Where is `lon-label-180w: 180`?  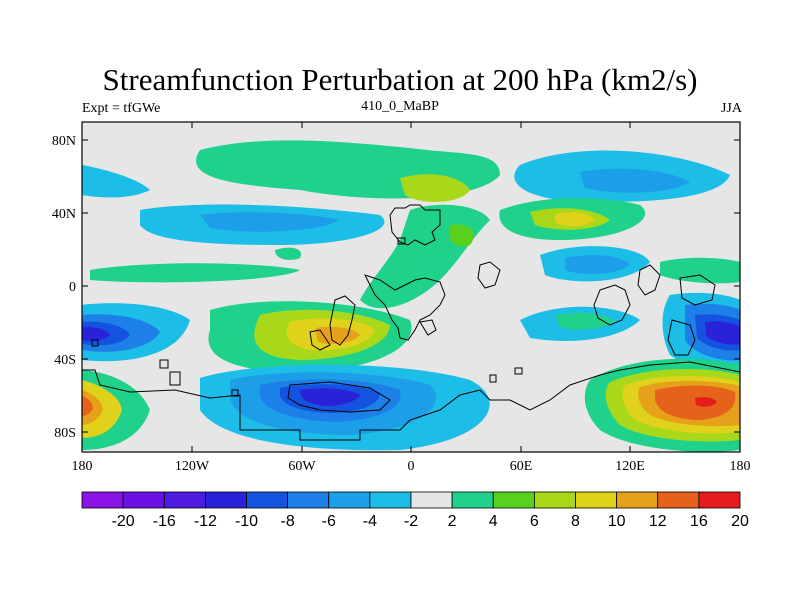 lon-label-180w: 180 is located at coordinates (82, 466).